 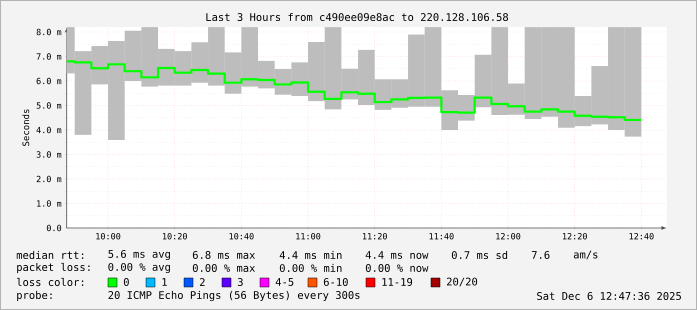 I want to click on text: 0.00 % max, so click(x=224, y=268).